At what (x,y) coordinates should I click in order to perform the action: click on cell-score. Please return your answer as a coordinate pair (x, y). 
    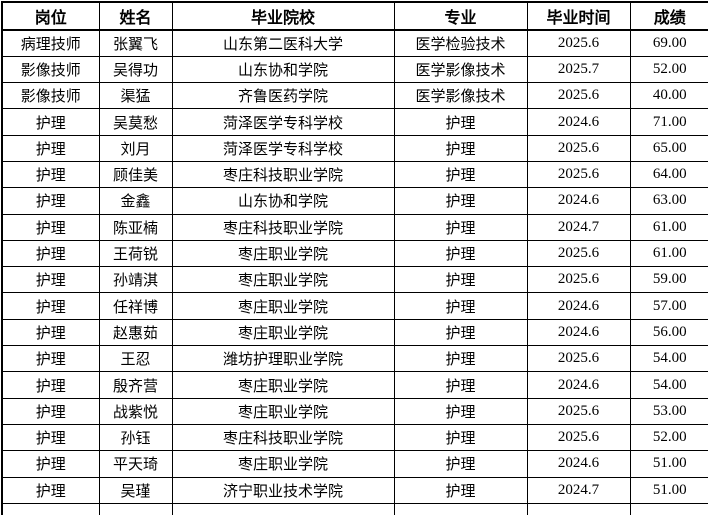
    Looking at the image, I should click on (668, 508).